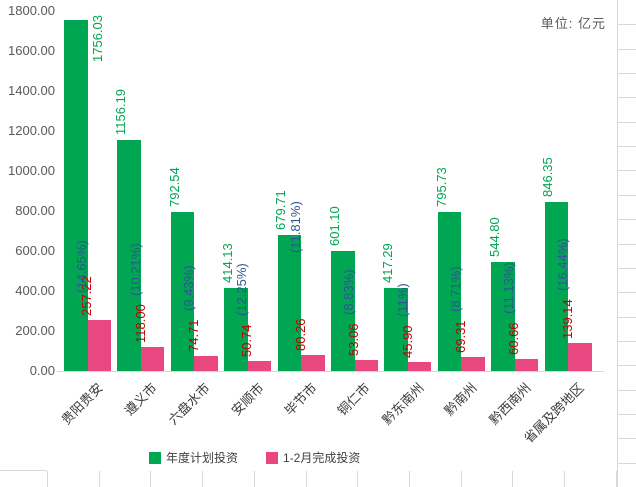 The image size is (636, 487). Describe the element at coordinates (441, 187) in the screenshot. I see `data-label-annual-plan: 795.73` at that location.